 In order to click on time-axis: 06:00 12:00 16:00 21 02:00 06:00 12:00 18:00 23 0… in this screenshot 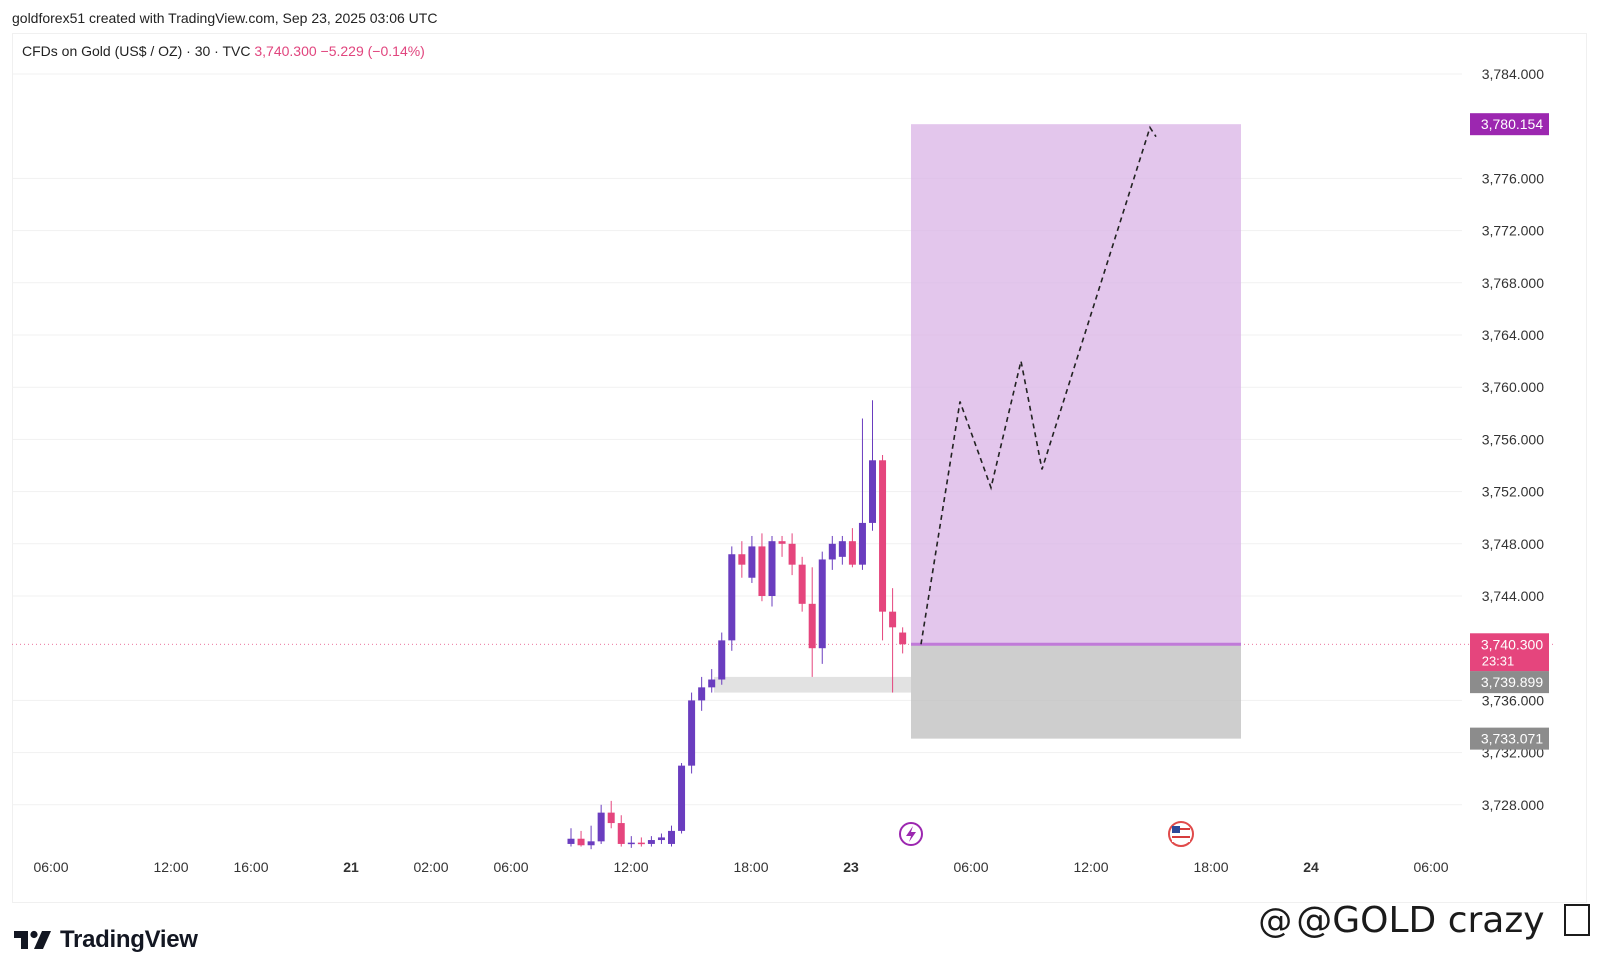, I will do `click(740, 867)`.